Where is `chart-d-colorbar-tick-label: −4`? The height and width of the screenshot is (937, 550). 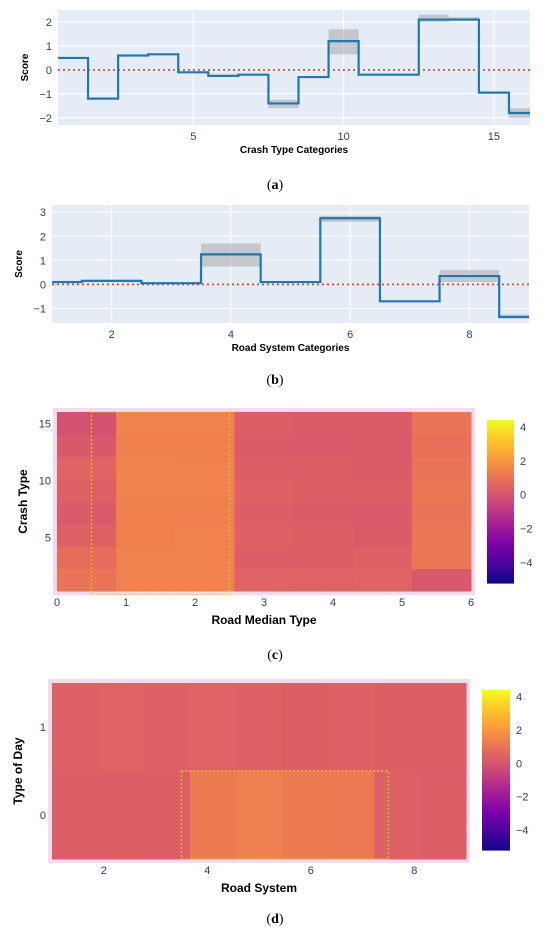 chart-d-colorbar-tick-label: −4 is located at coordinates (522, 831).